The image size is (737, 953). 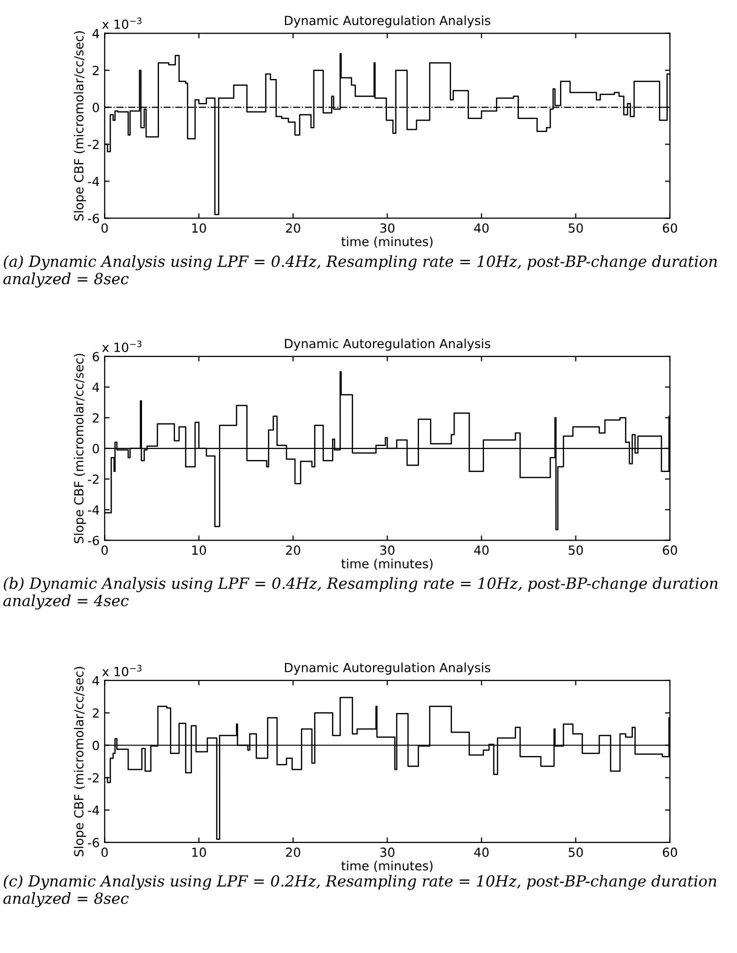 What do you see at coordinates (96, 357) in the screenshot?
I see `y-tick-label: 6` at bounding box center [96, 357].